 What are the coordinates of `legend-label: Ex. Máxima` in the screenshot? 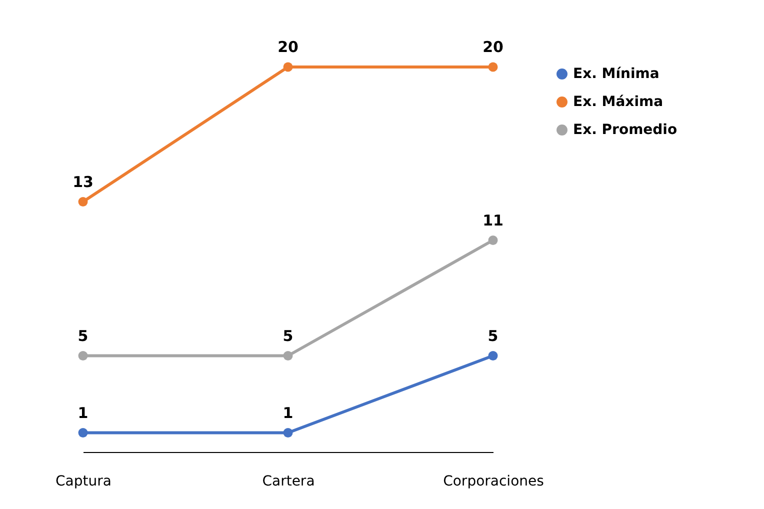 It's located at (618, 102).